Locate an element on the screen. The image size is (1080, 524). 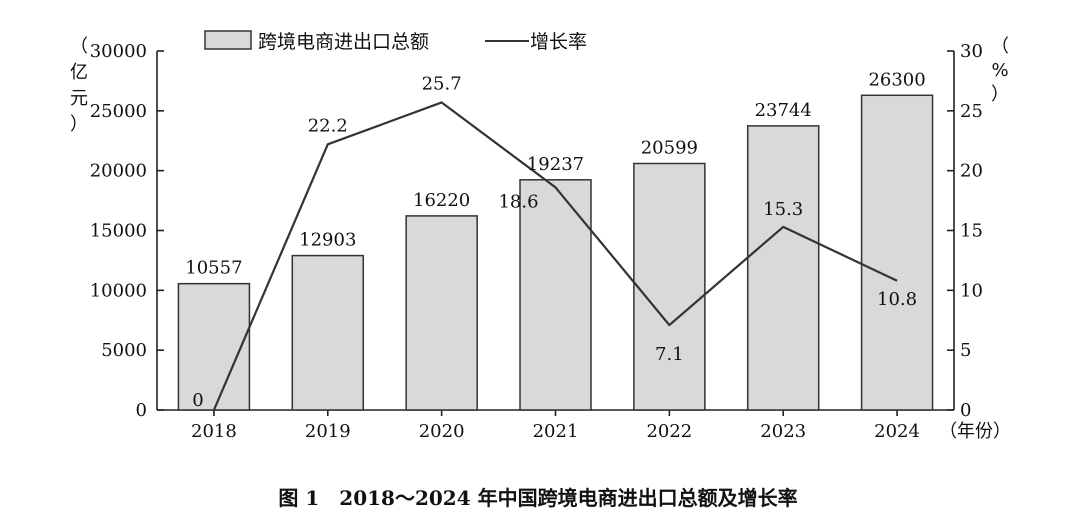
x-axis-tick-label: 2020 is located at coordinates (442, 431).